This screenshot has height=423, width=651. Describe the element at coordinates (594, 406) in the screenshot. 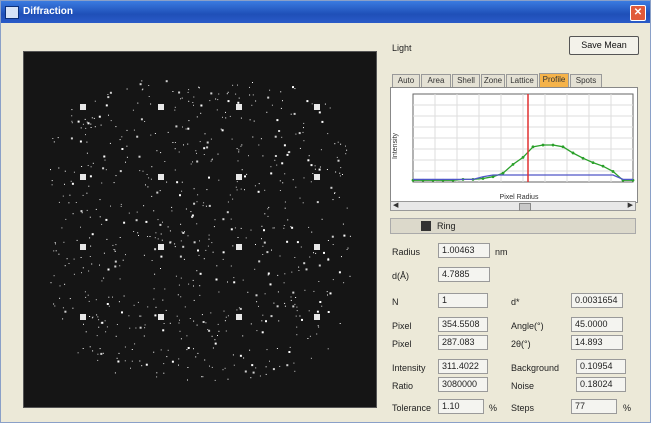

I see `steps-field: 77` at that location.